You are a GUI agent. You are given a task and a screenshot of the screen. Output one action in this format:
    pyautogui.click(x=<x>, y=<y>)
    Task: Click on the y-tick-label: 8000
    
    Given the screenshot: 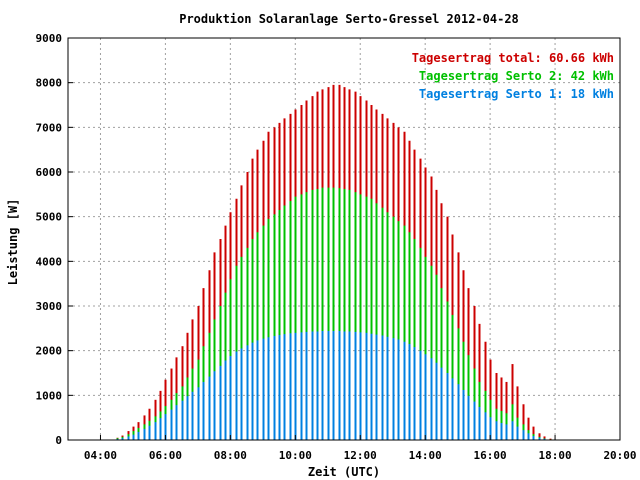 What is the action you would take?
    pyautogui.click(x=49, y=83)
    